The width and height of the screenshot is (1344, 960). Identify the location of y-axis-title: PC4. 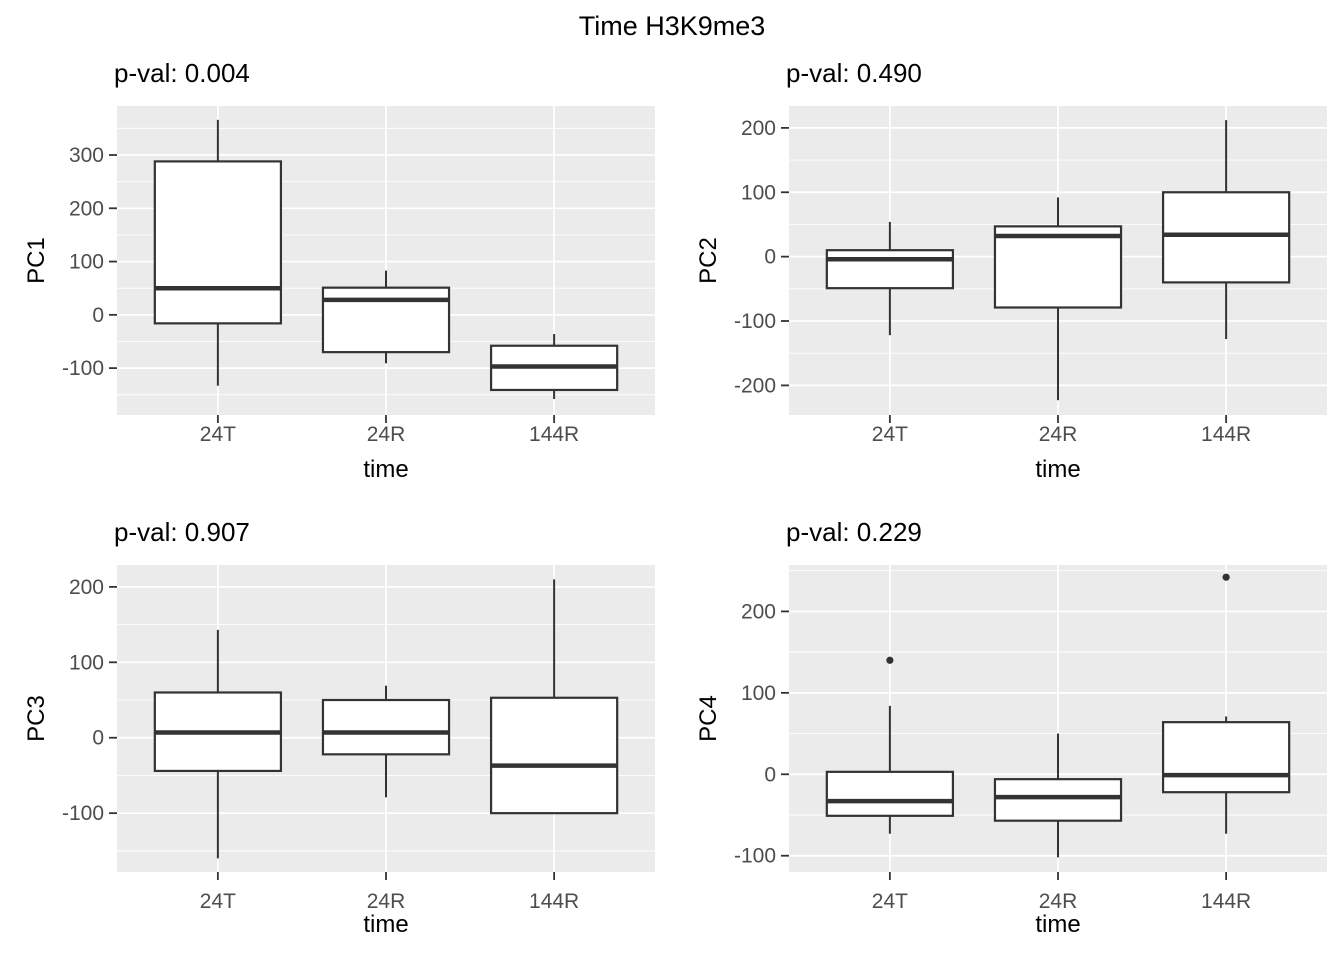
(708, 718).